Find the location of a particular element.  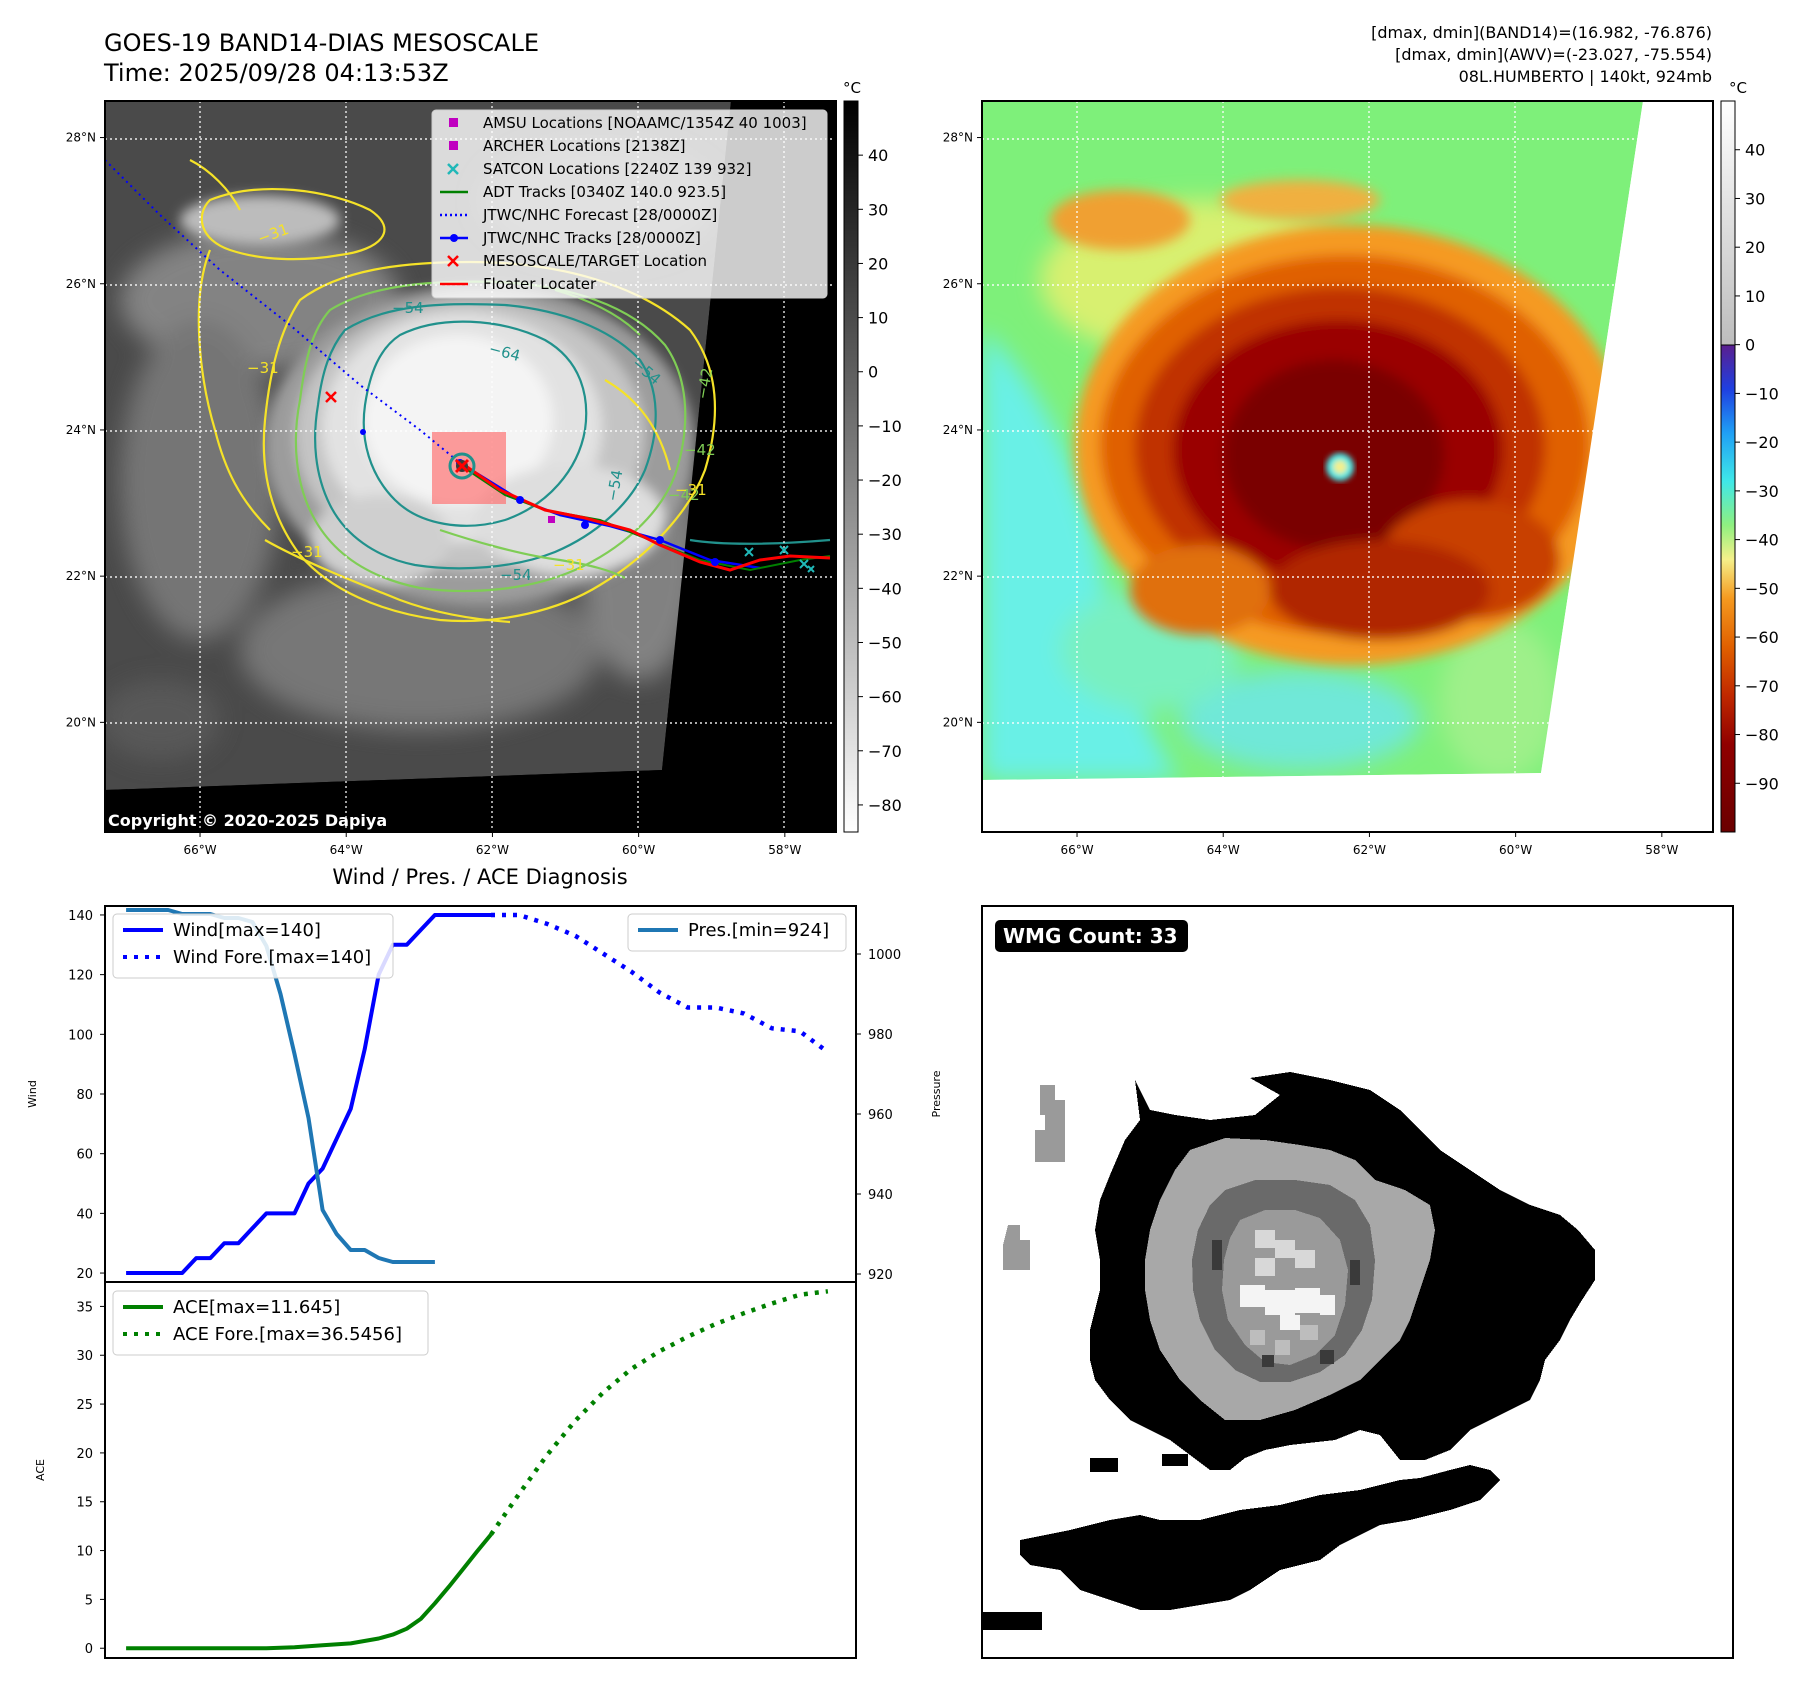

y-tick-label: 15 is located at coordinates (84, 1503).